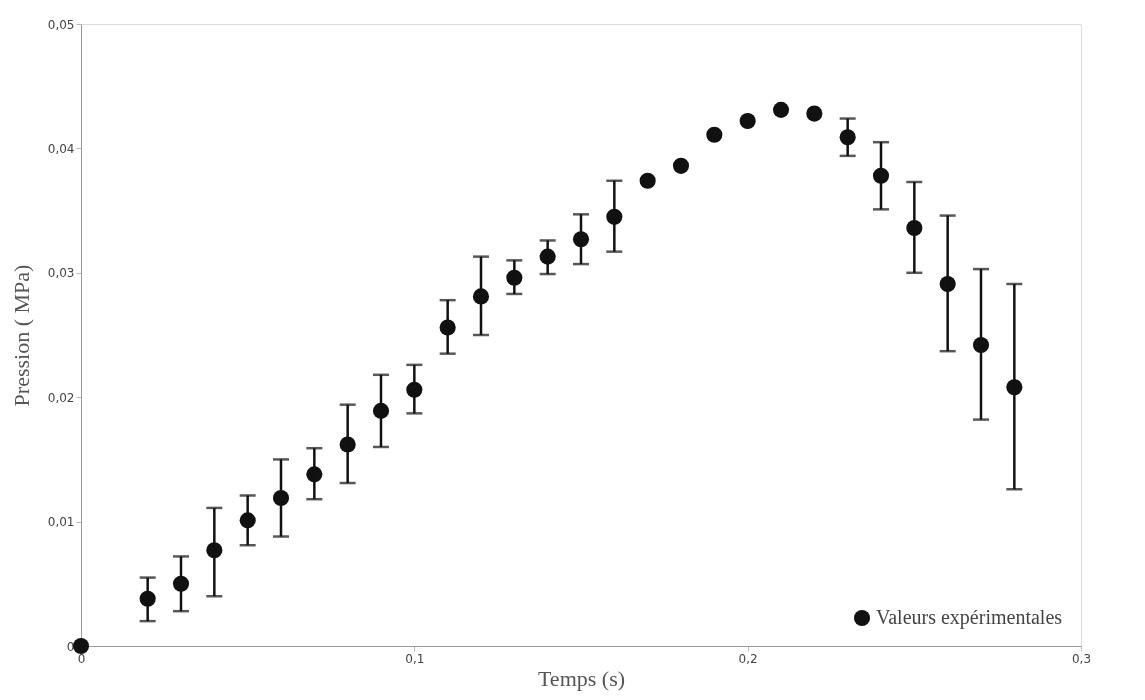  What do you see at coordinates (70, 646) in the screenshot?
I see `y-tick-label: 0` at bounding box center [70, 646].